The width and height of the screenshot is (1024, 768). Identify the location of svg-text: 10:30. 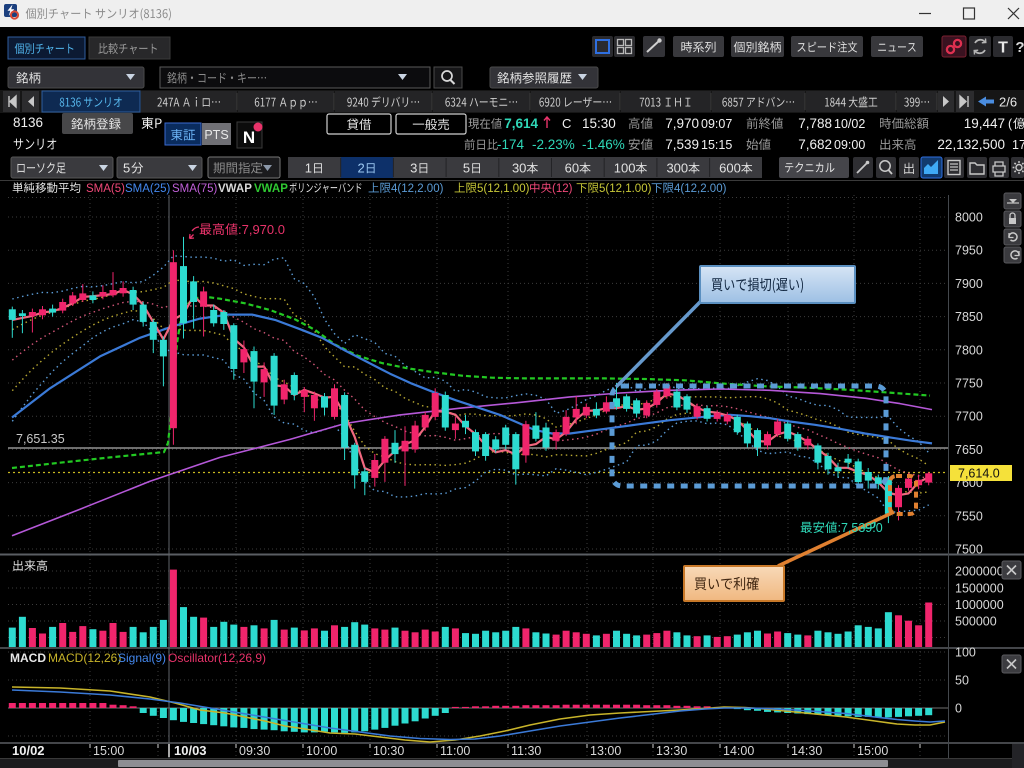
(388, 751).